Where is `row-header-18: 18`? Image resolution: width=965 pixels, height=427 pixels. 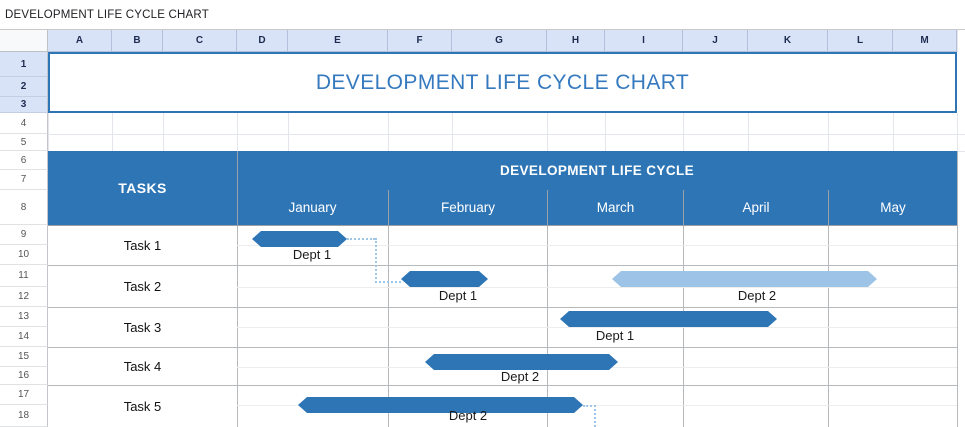 row-header-18: 18 is located at coordinates (24, 416).